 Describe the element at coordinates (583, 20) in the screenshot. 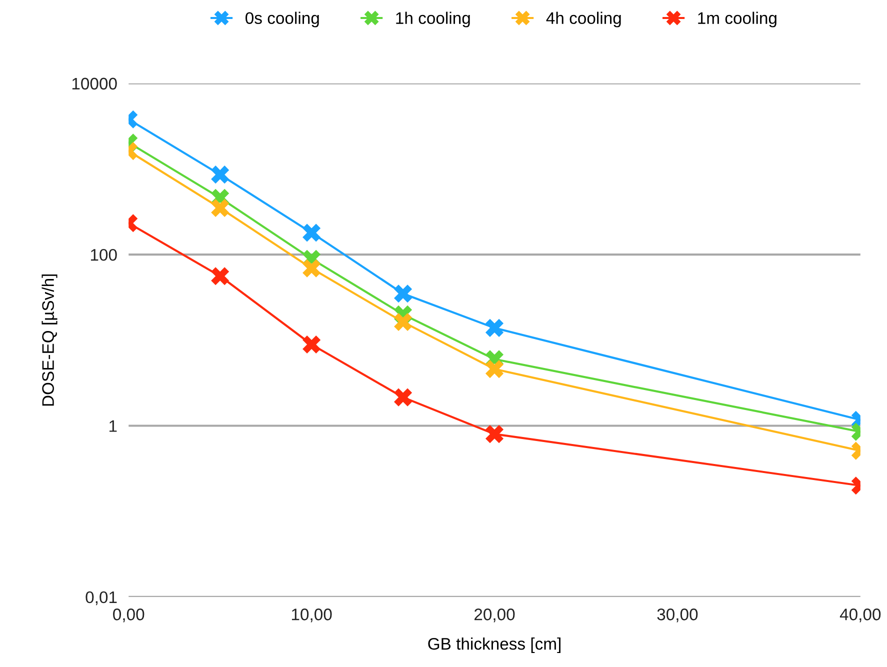

I see `legend-label: 4h cooling` at that location.